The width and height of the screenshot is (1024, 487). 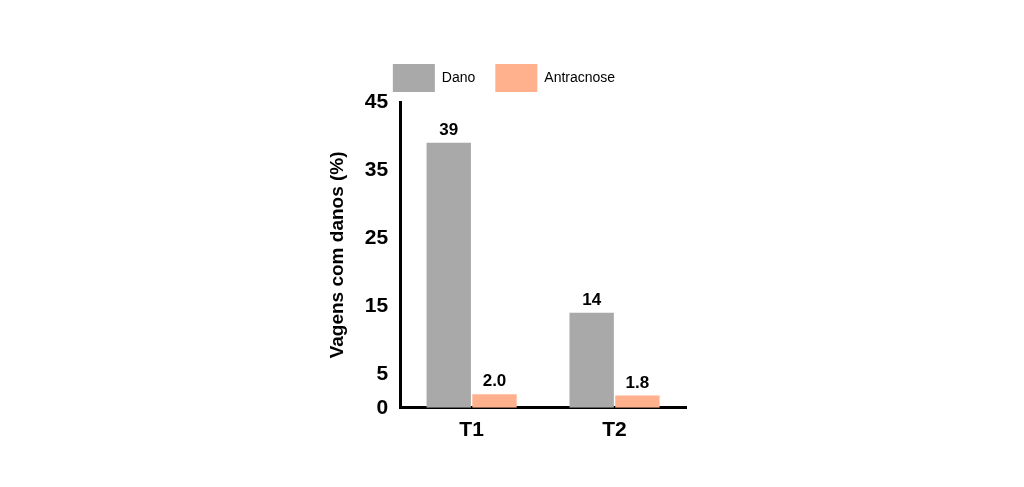 What do you see at coordinates (382, 406) in the screenshot?
I see `y-tick-label: 0` at bounding box center [382, 406].